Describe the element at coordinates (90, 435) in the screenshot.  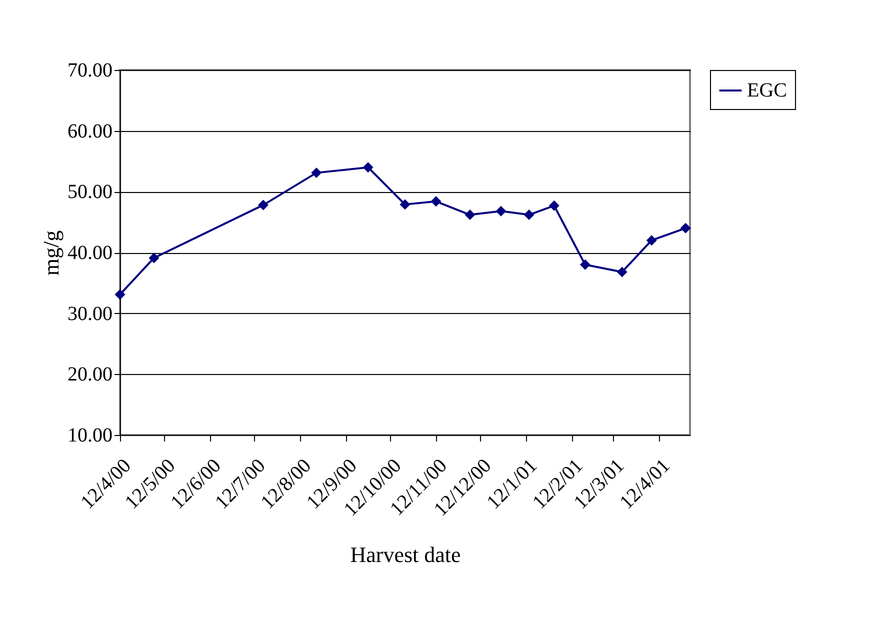
I see `y-tick-label: 10.00` at that location.